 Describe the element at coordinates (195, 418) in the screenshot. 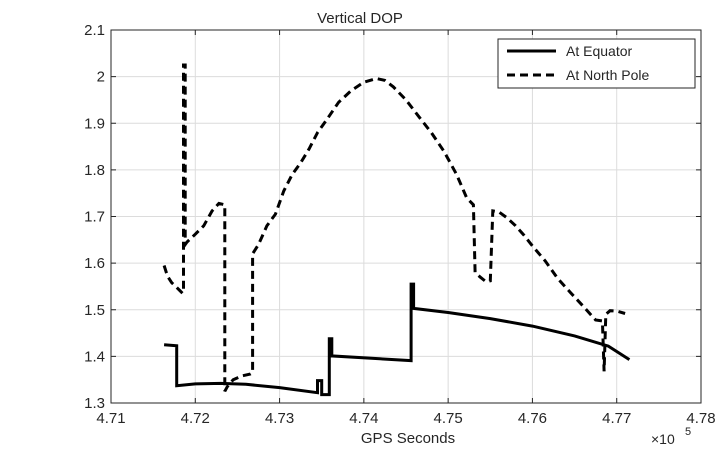

I see `x-tick-label: 4.72` at that location.